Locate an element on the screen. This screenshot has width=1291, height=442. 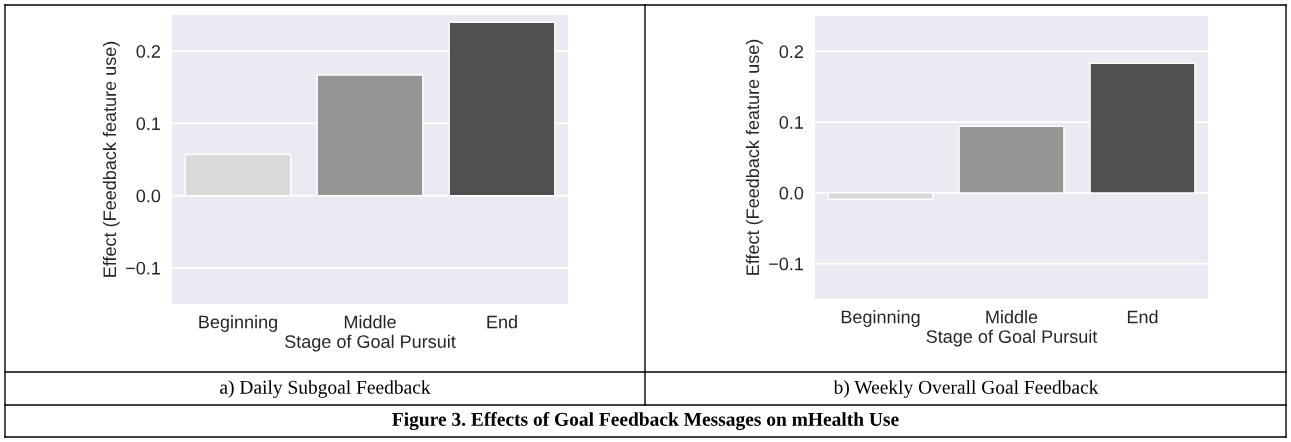
text: a) Daily Subgoal Feedback is located at coordinates (325, 389).